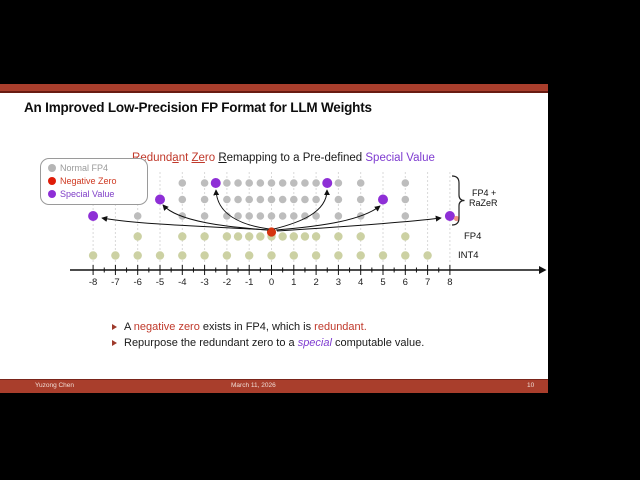  What do you see at coordinates (129, 327) in the screenshot?
I see `bullet-seg: A` at bounding box center [129, 327].